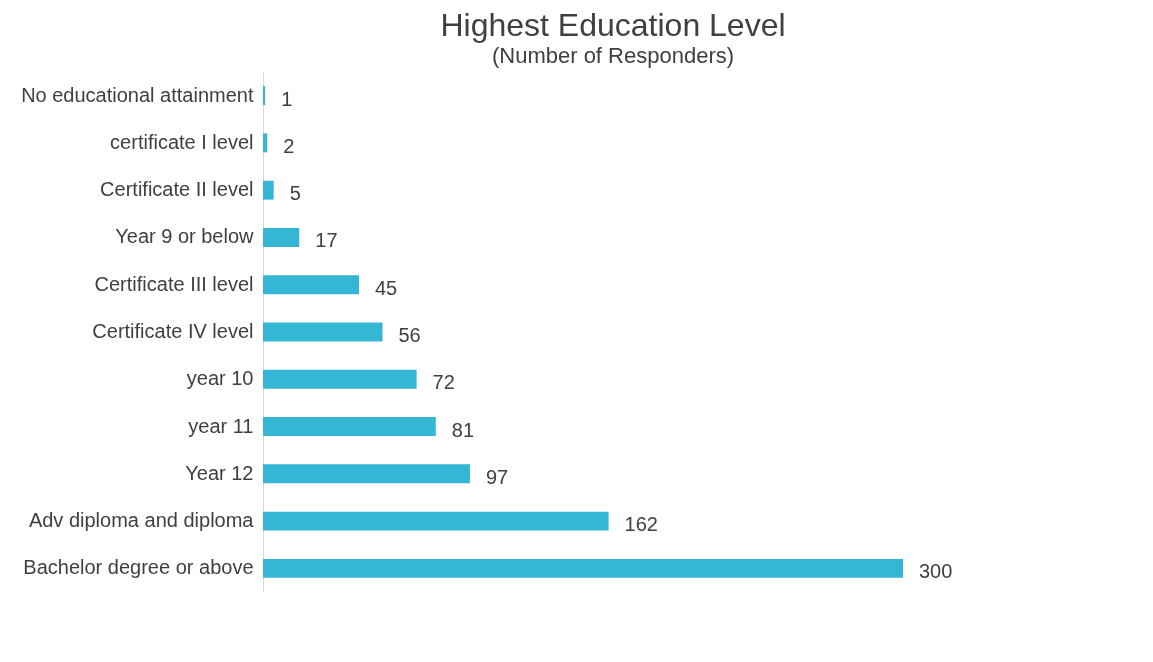  Describe the element at coordinates (326, 240) in the screenshot. I see `data-label: 17` at that location.